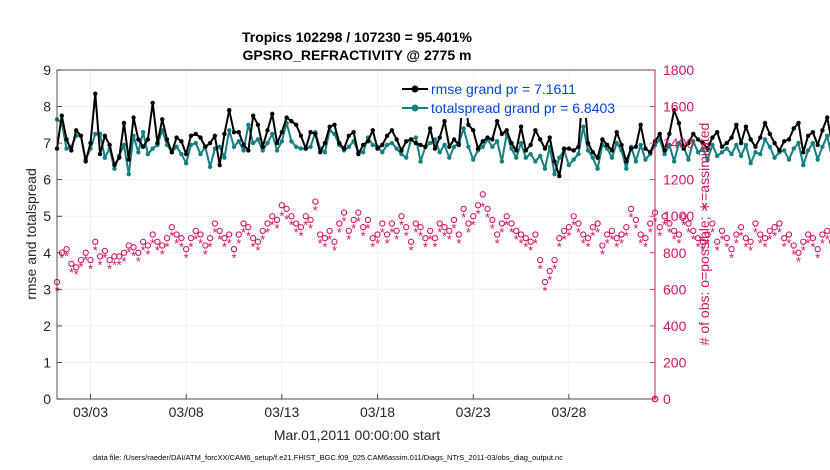 This screenshot has width=830, height=470. What do you see at coordinates (523, 108) in the screenshot?
I see `legend-spread-label: totalspread grand pr = 6.8403` at bounding box center [523, 108].